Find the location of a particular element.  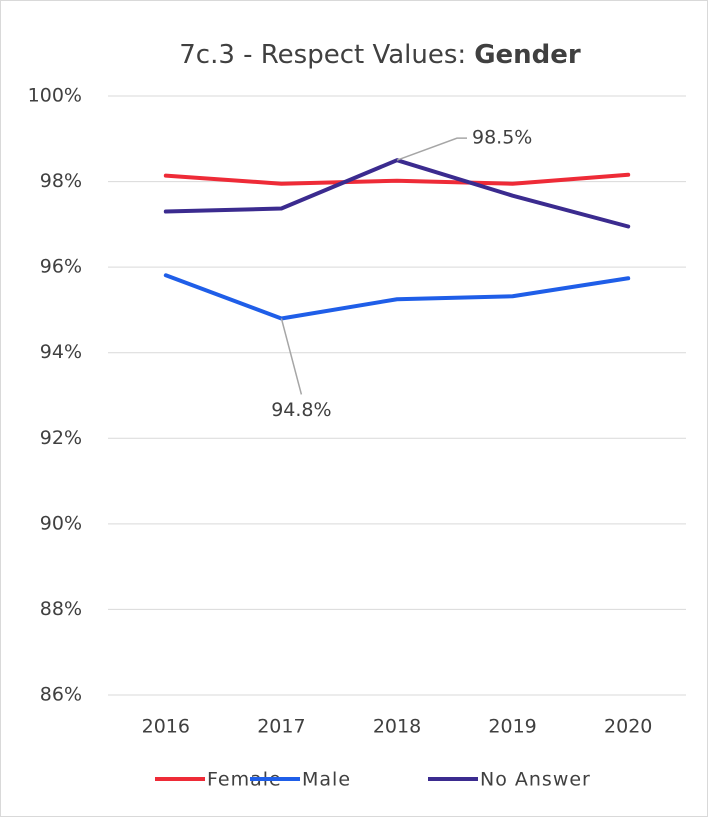

y-tick-label: 94% is located at coordinates (61, 352).